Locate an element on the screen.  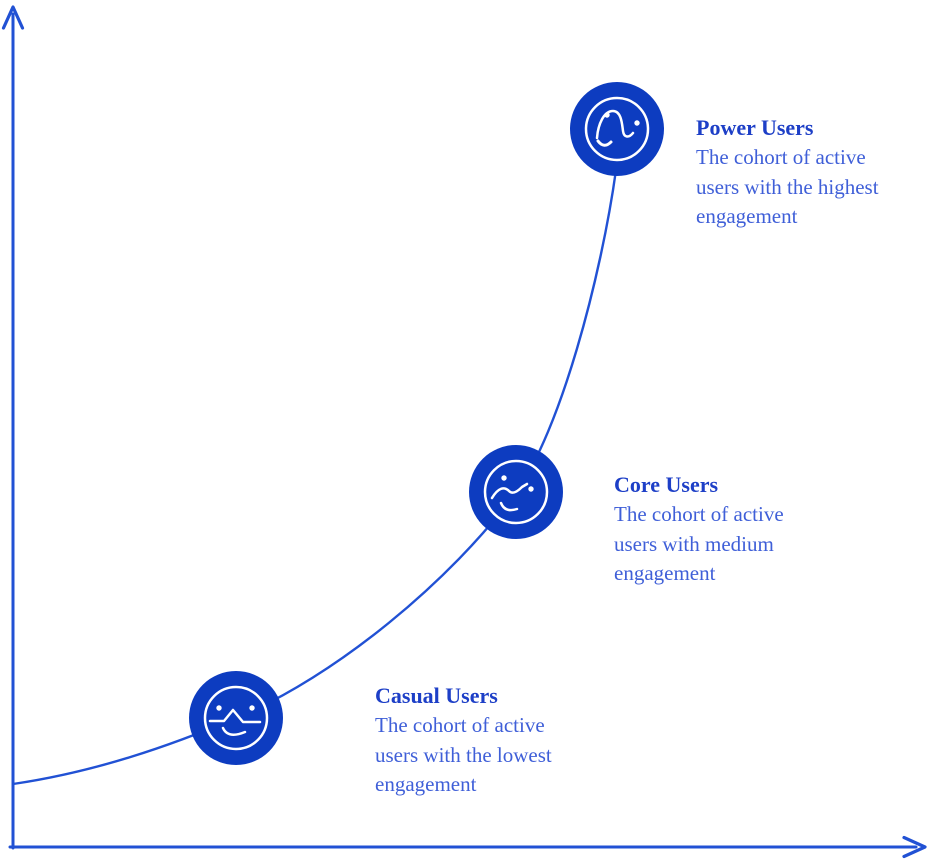
icon-wave is located at coordinates (509, 491).